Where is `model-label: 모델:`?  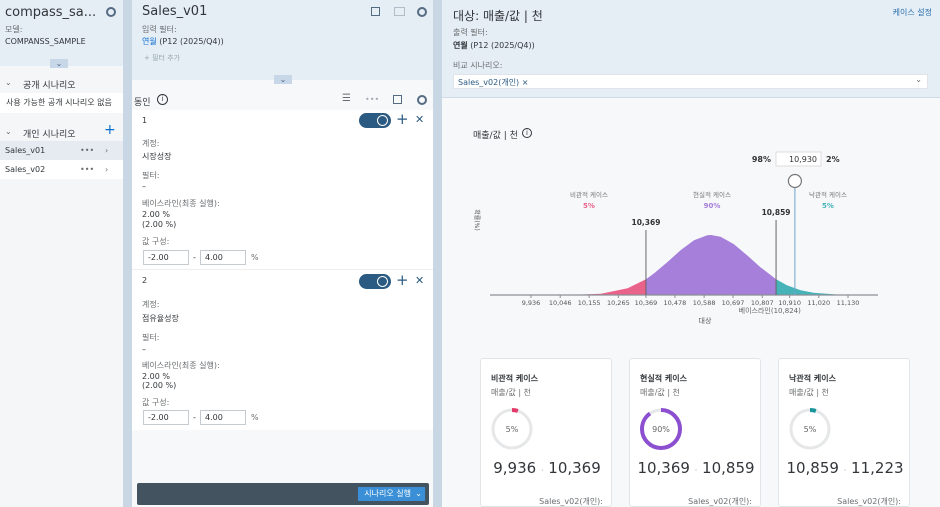
model-label: 모델: is located at coordinates (14, 29).